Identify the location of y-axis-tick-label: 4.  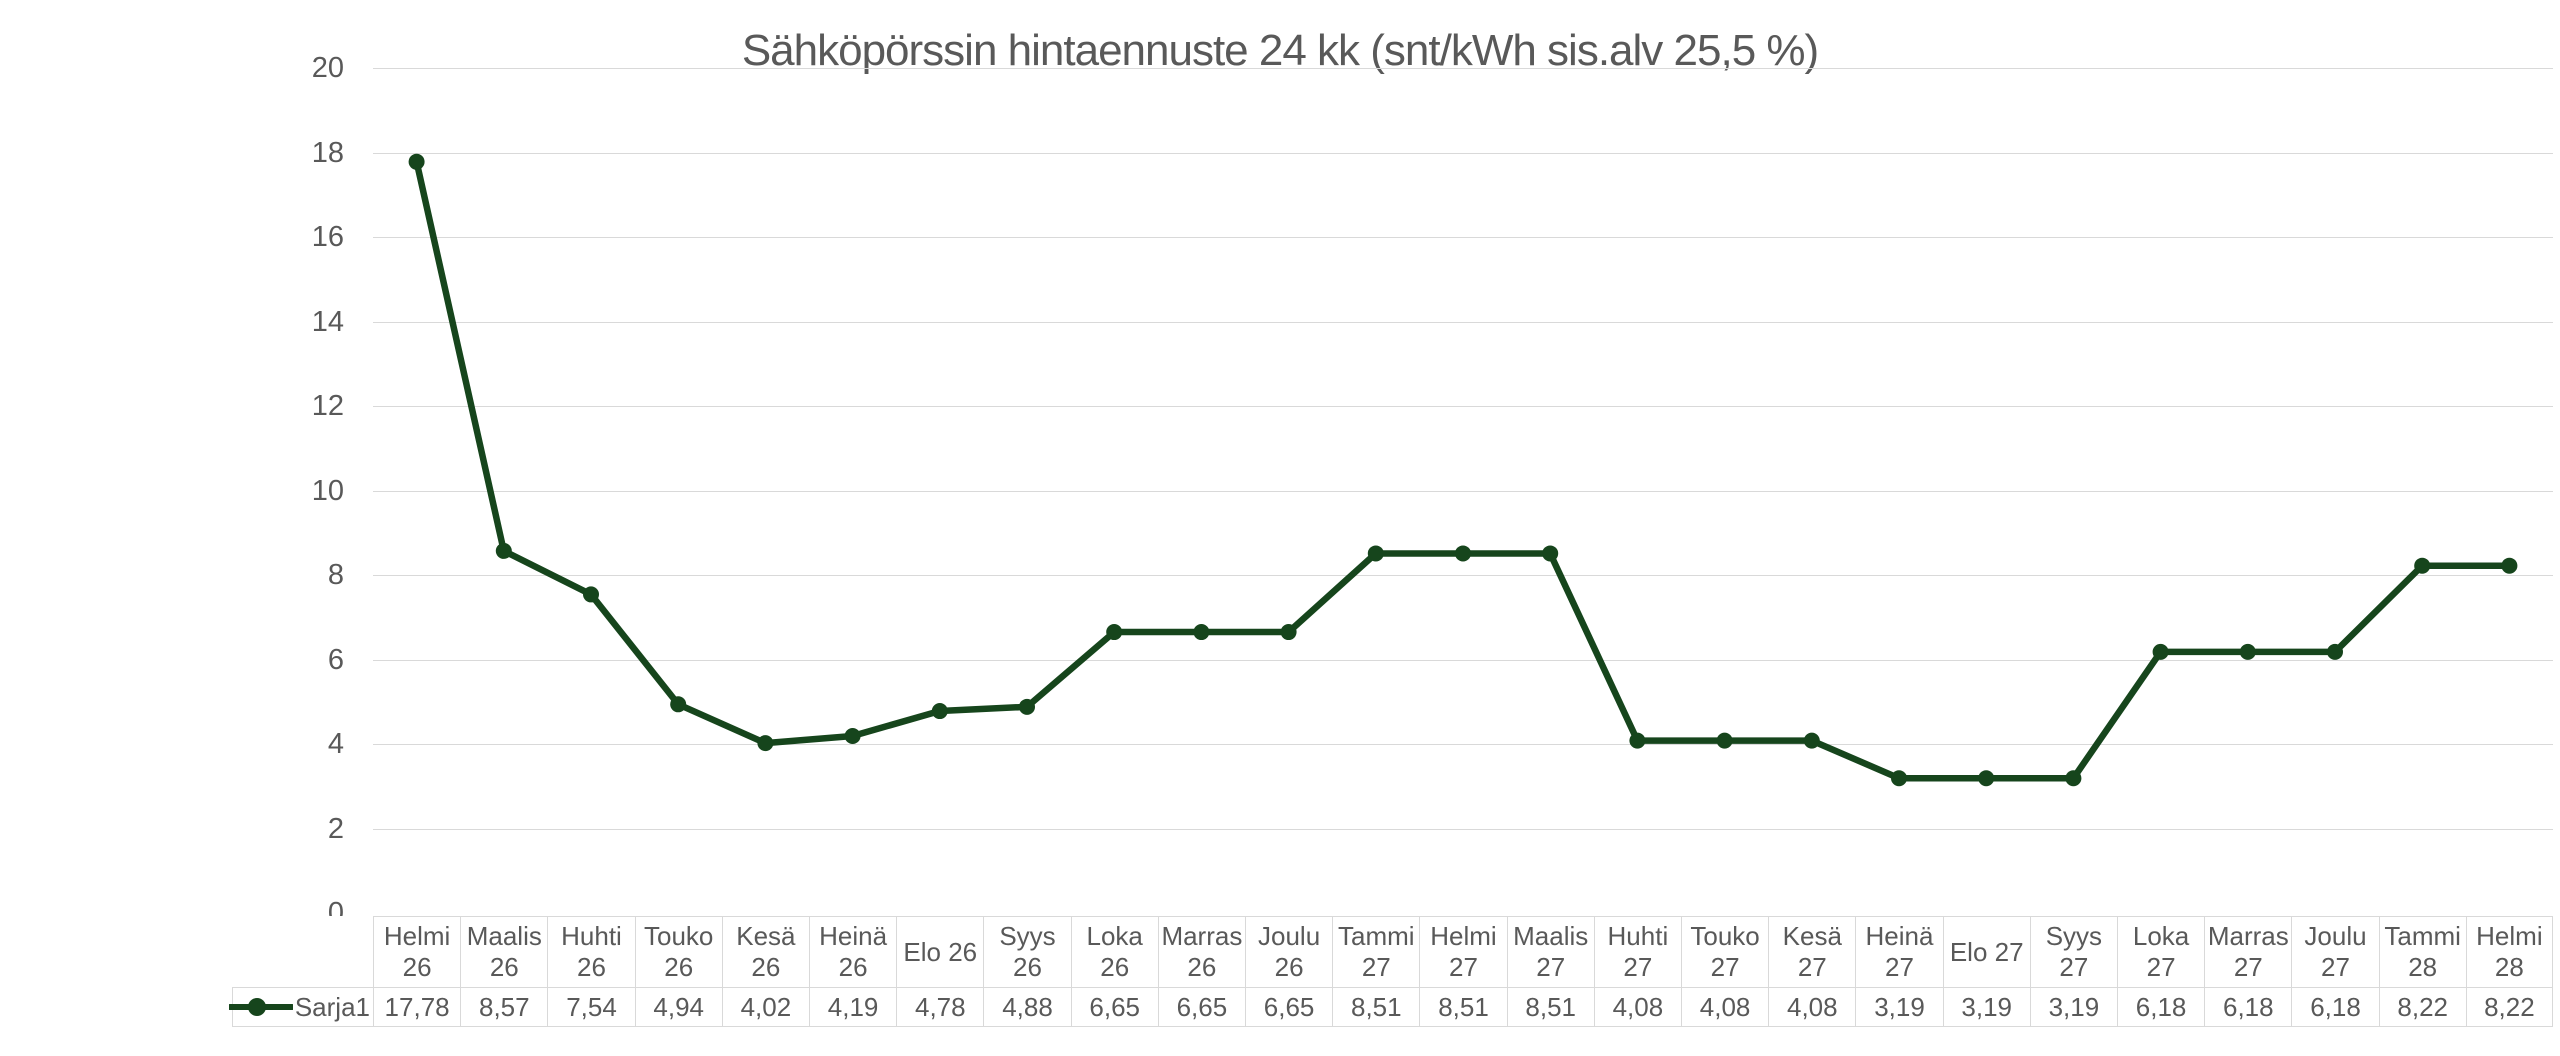
(335, 744).